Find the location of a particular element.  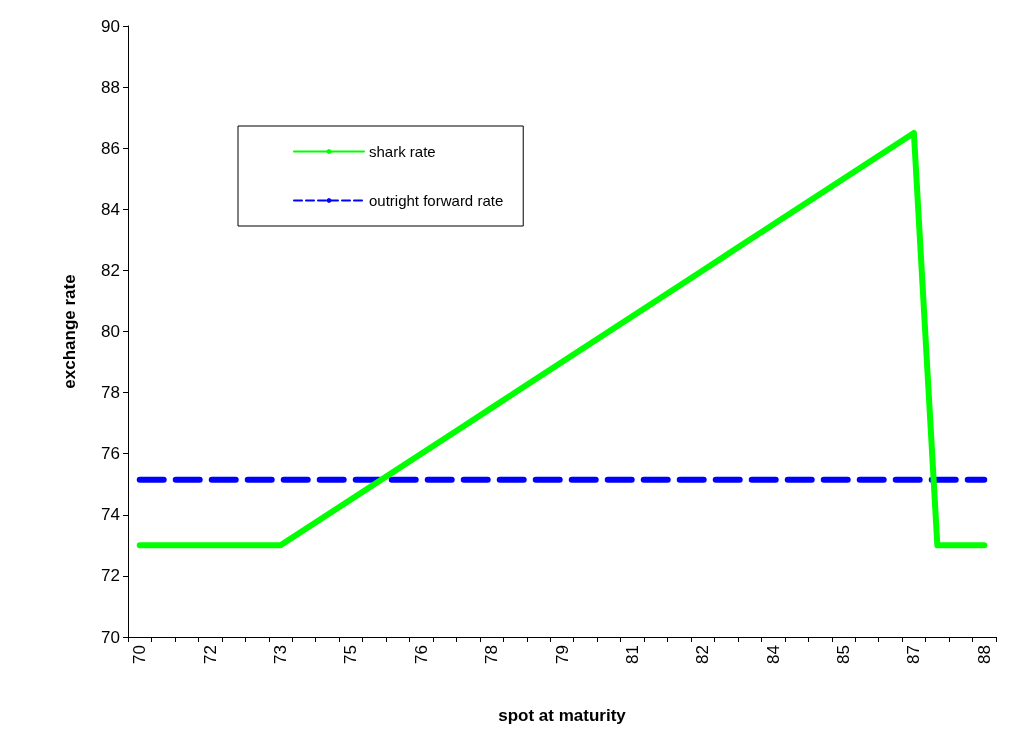

y-tick-label: 88 is located at coordinates (110, 87).